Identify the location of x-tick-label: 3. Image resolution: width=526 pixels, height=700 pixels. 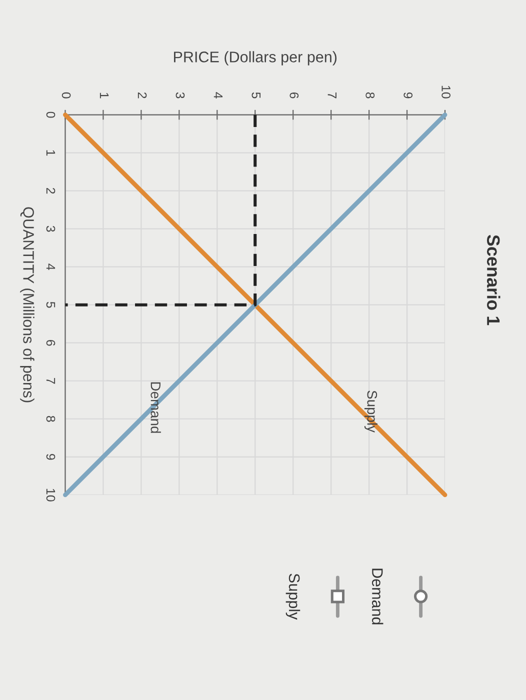
(180, 95).